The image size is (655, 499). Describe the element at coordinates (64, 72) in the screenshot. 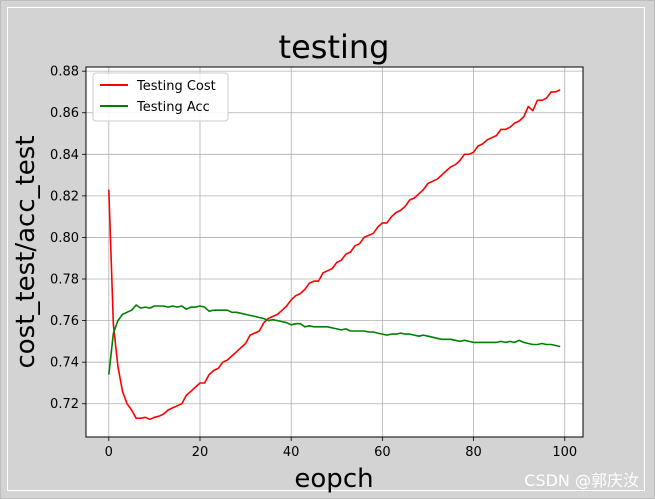

I see `y-tick-label: 0.88` at that location.